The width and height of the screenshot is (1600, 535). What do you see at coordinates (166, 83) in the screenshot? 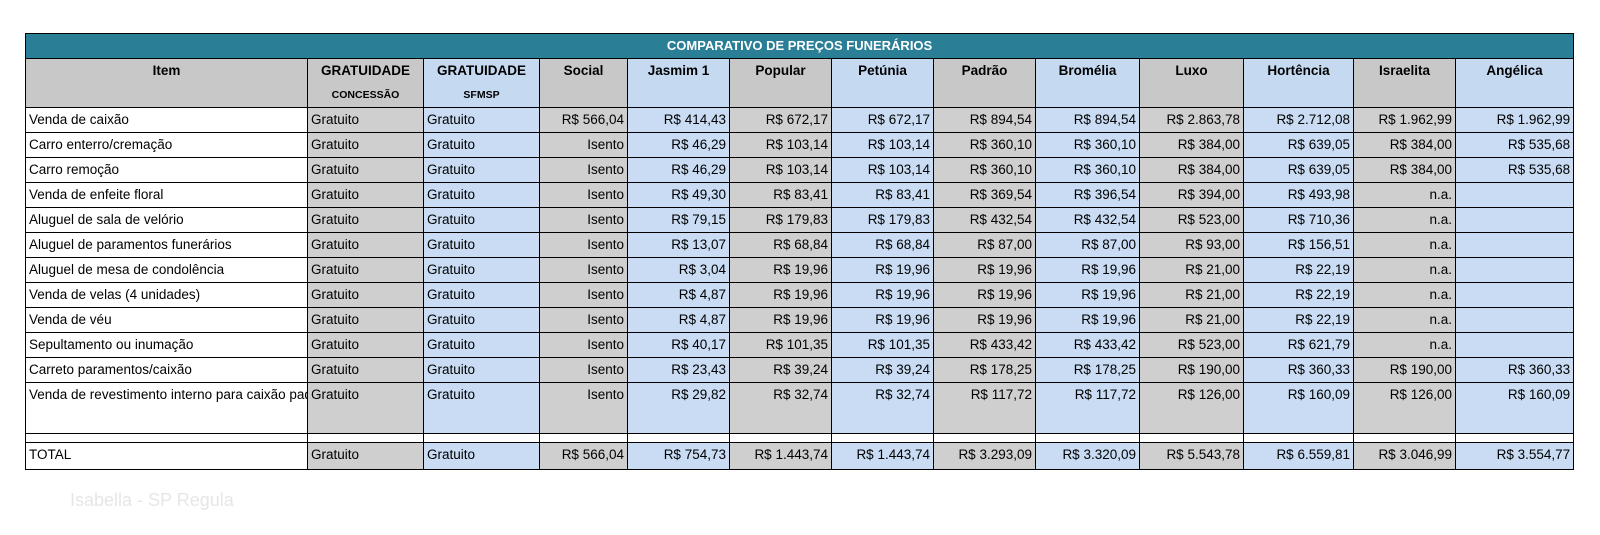
I see `column-header: Item` at bounding box center [166, 83].